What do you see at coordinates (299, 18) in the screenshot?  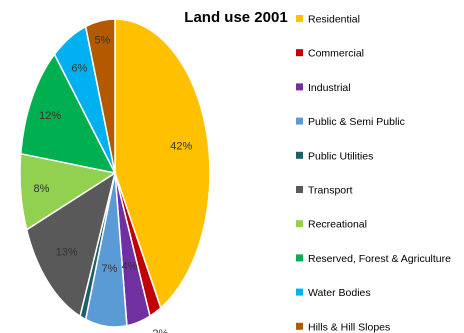 I see `legend-swatch-residential` at bounding box center [299, 18].